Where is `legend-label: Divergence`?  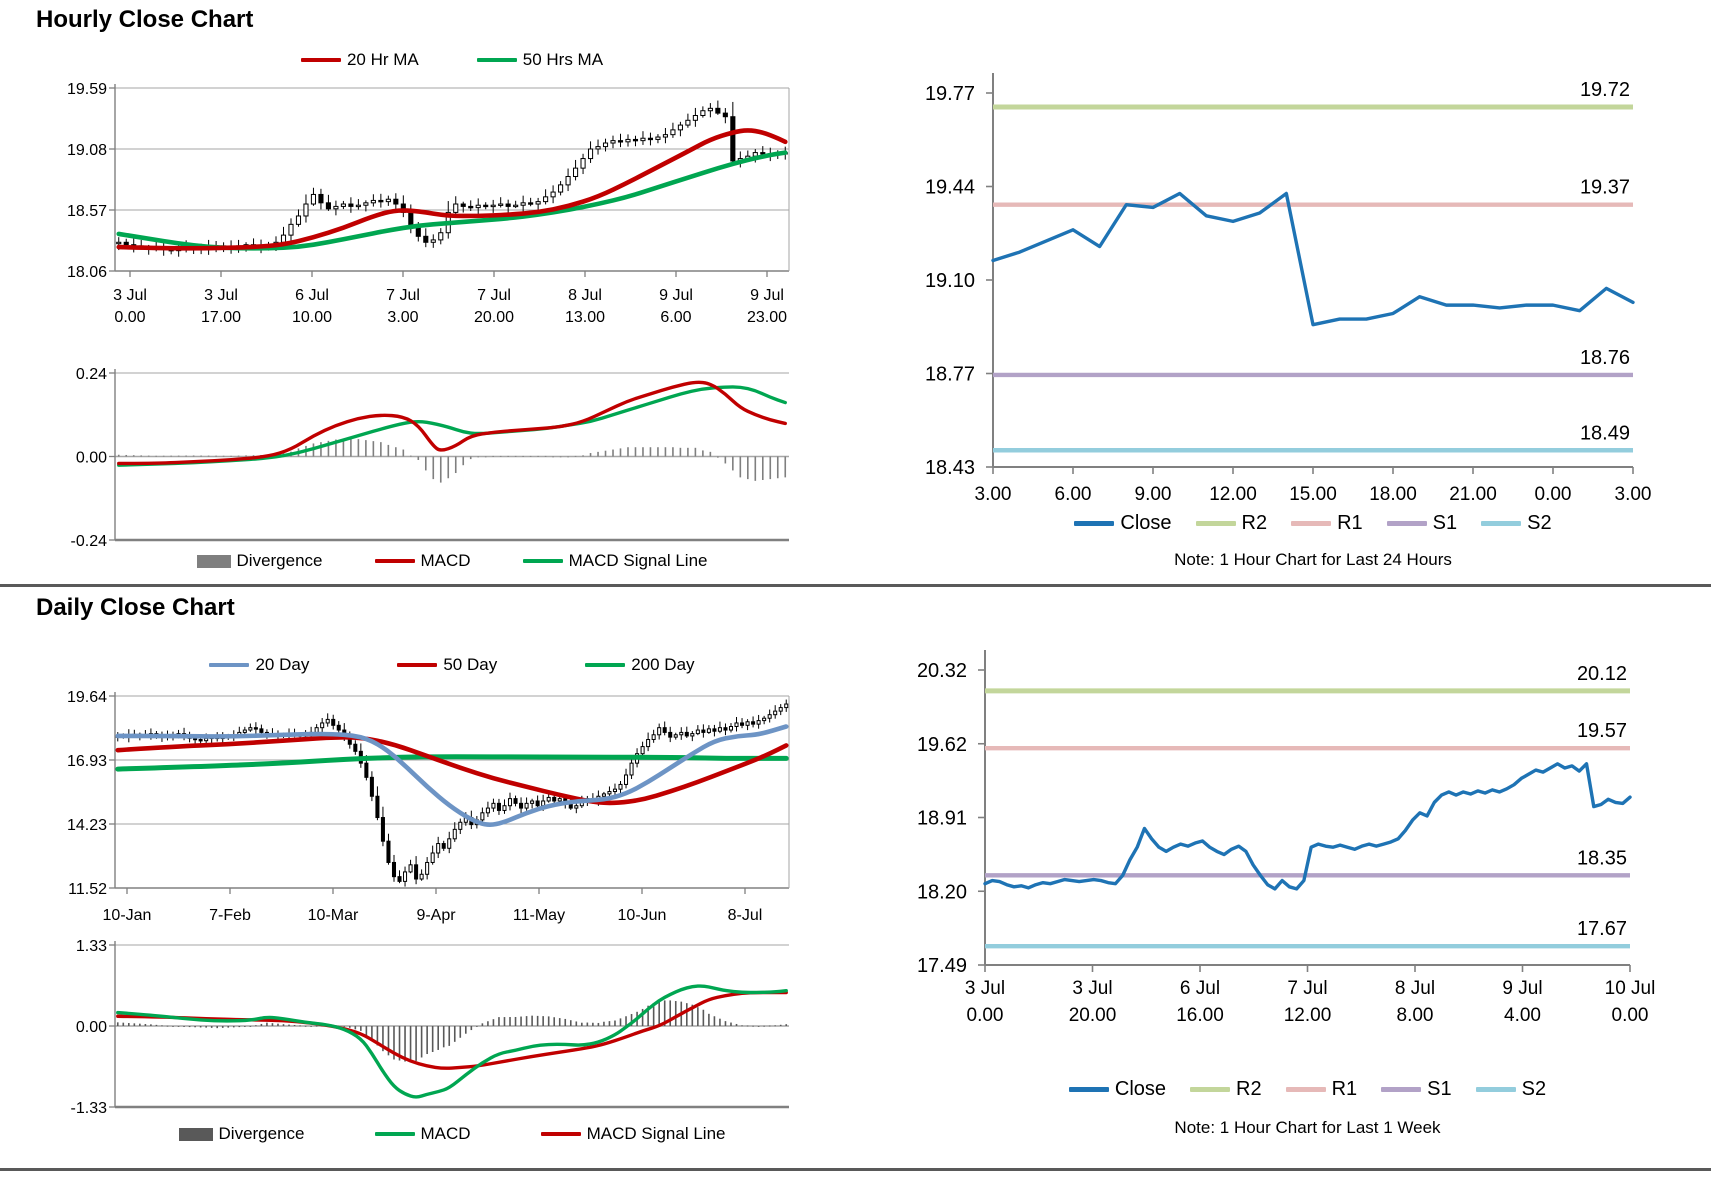
legend-label: Divergence is located at coordinates (261, 1133).